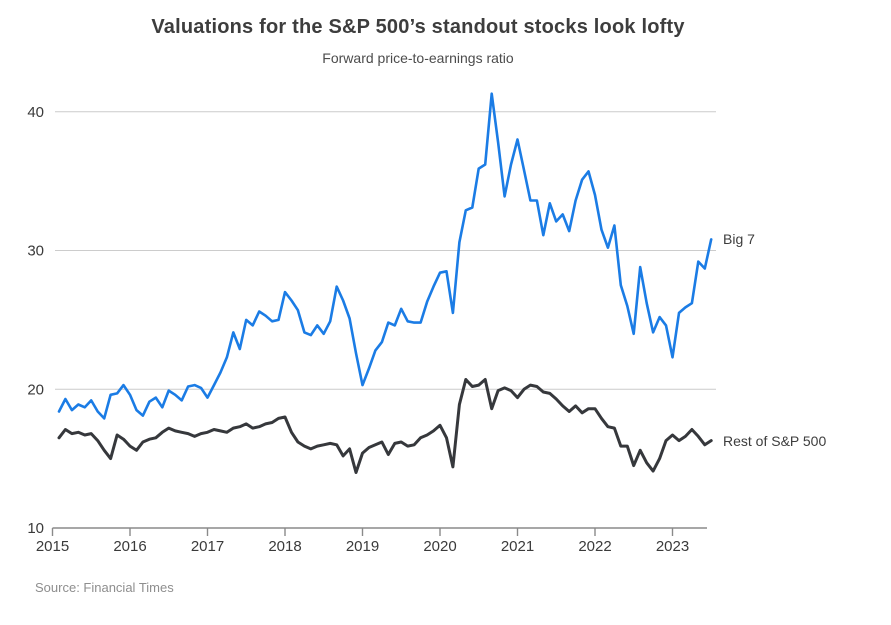 The width and height of the screenshot is (891, 625). I want to click on x-tick-label: 2016, so click(129, 546).